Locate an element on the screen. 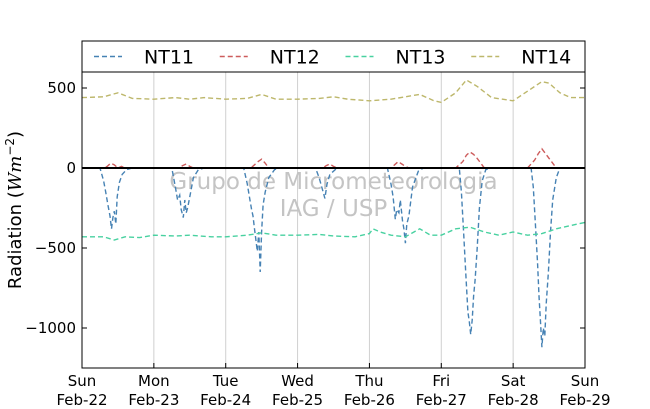 The width and height of the screenshot is (650, 409). x-tick-day: Mon is located at coordinates (154, 381).